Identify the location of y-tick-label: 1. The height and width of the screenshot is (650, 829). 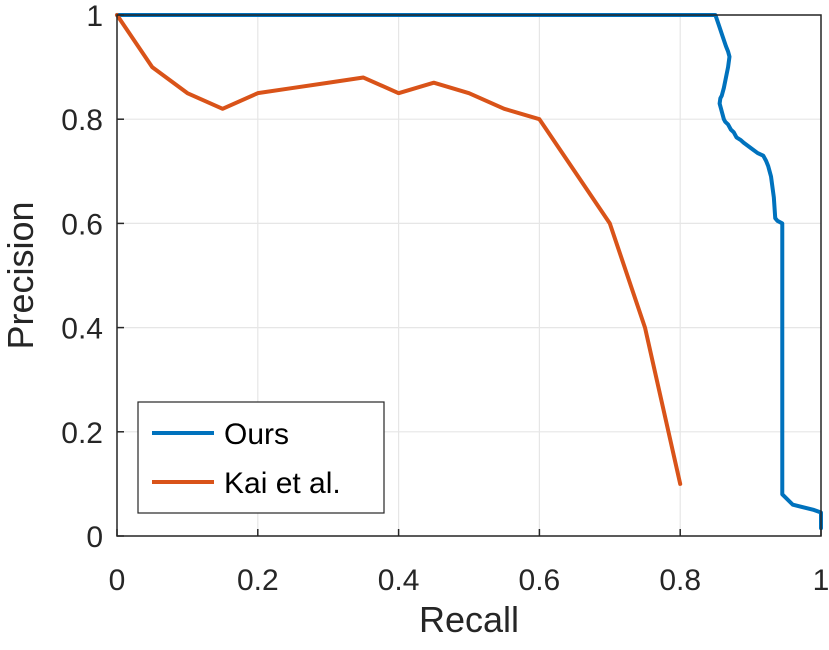
(94, 16).